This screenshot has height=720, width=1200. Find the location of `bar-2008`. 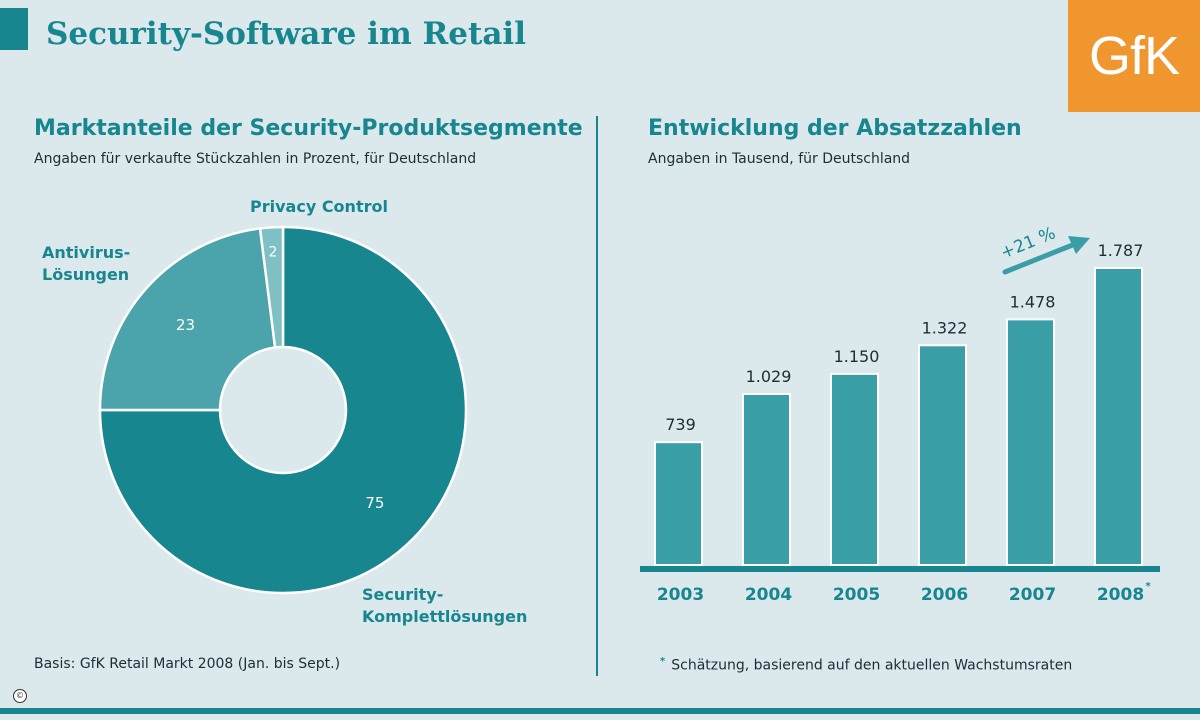

bar-2008 is located at coordinates (1118, 416).